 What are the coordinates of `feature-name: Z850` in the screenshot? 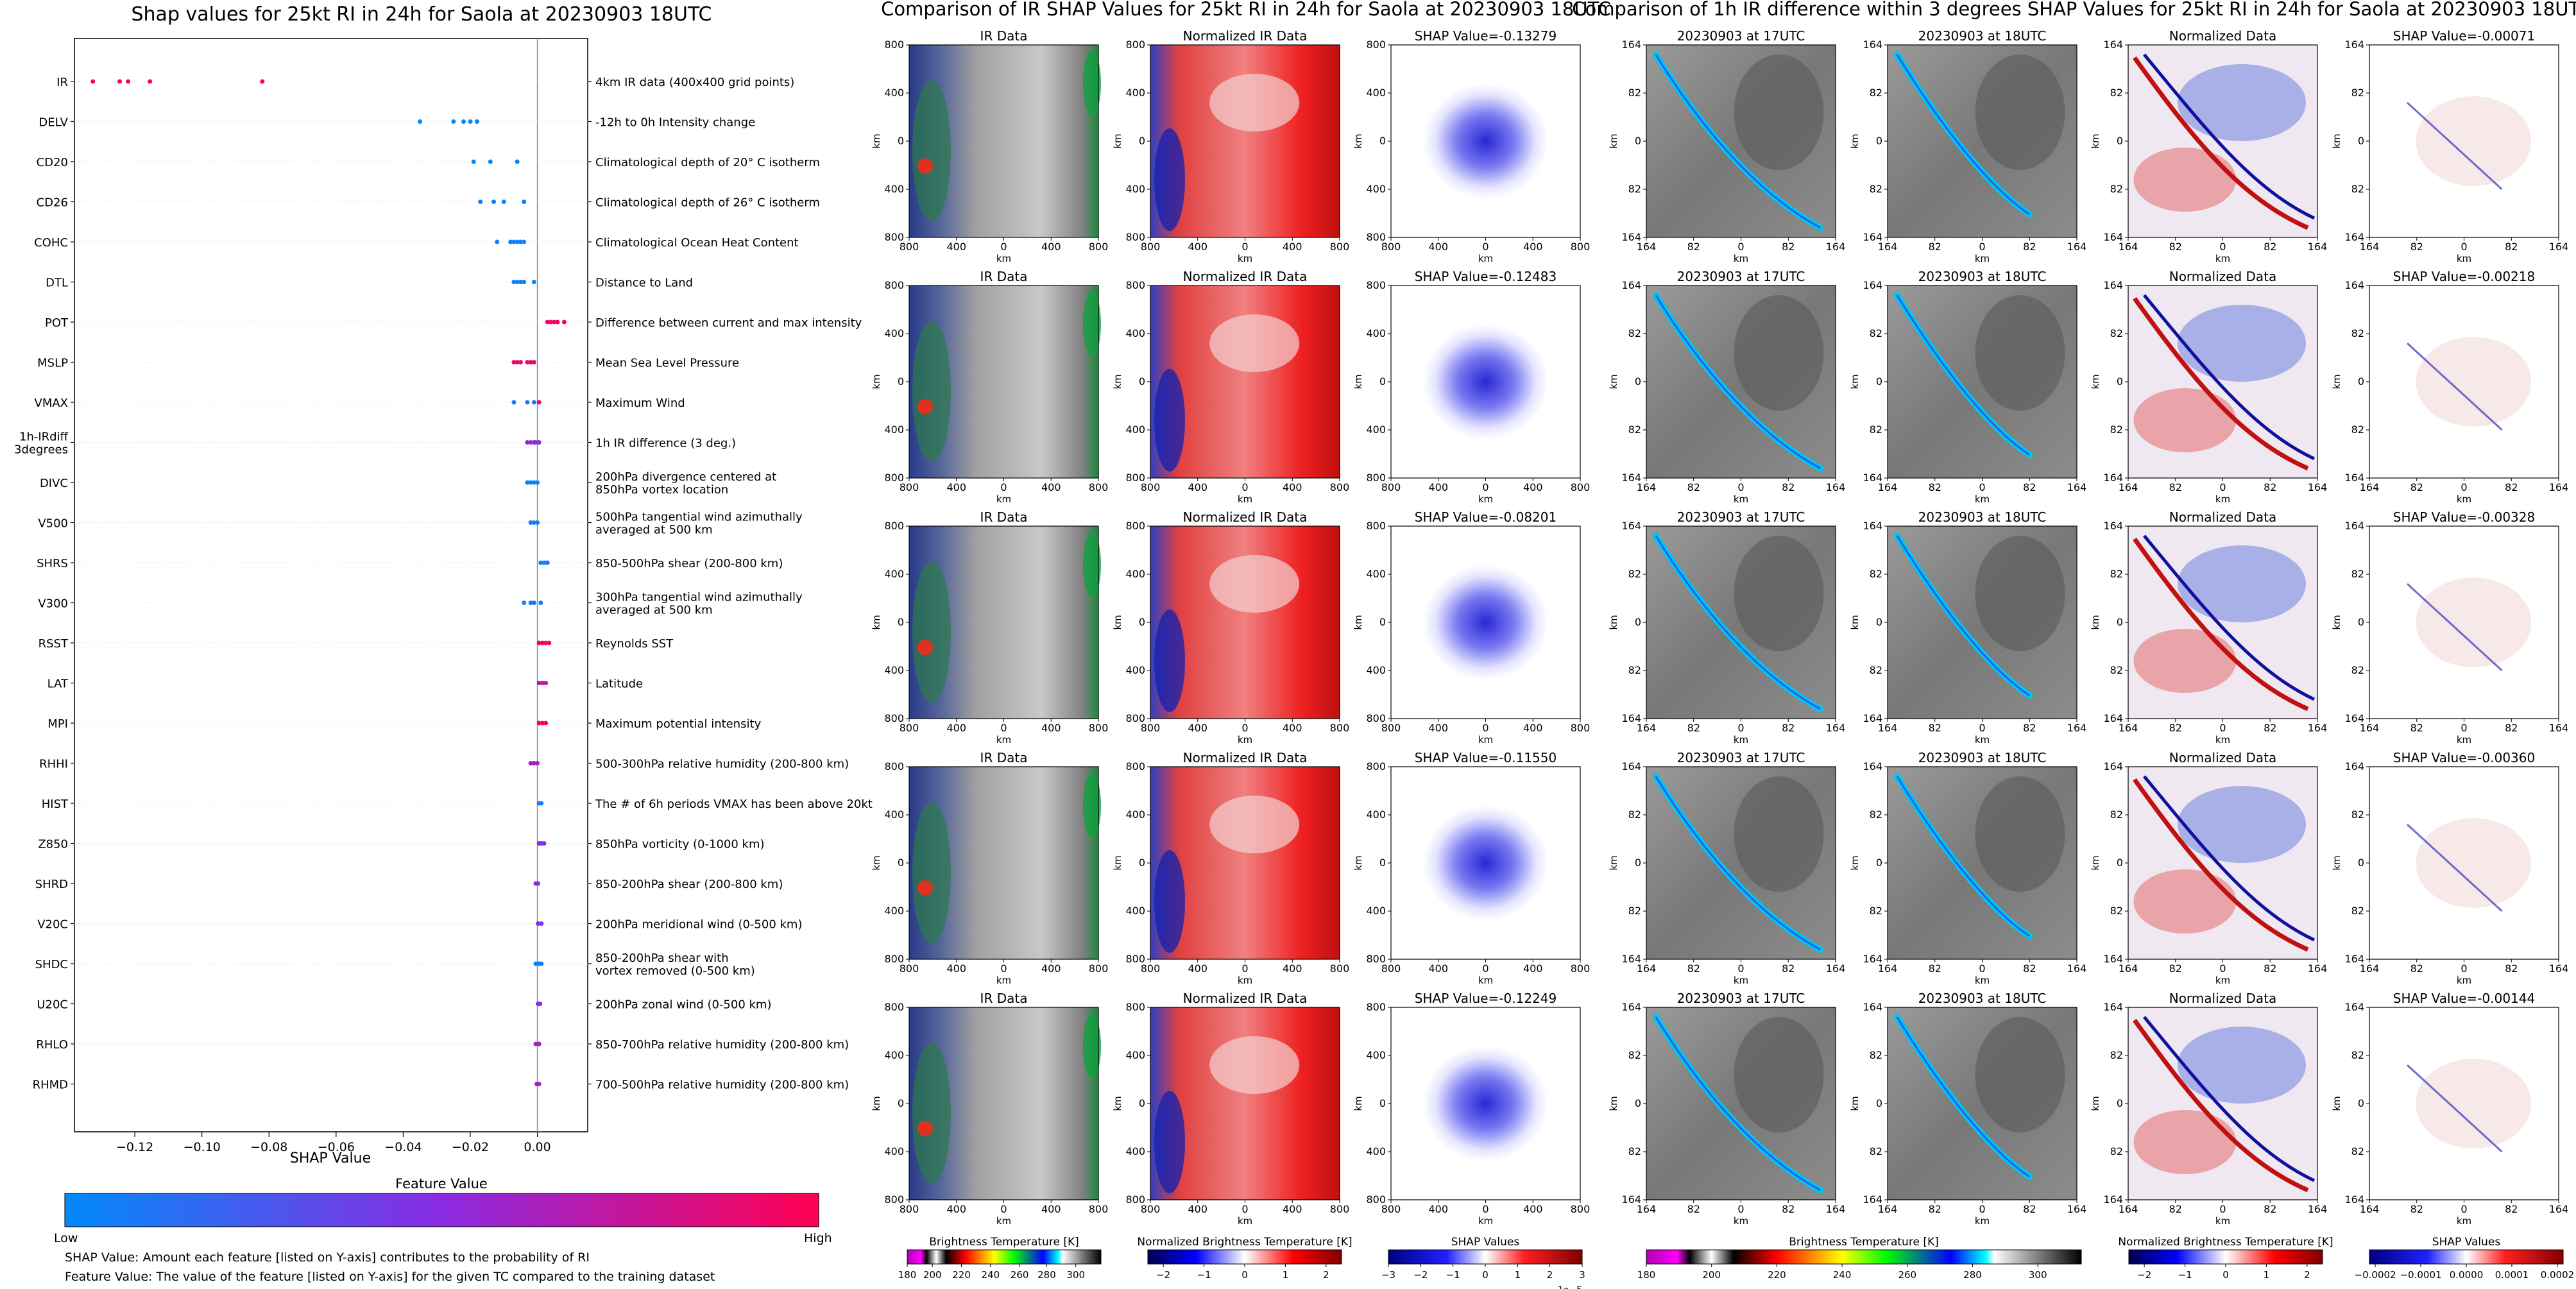 It's located at (53, 844).